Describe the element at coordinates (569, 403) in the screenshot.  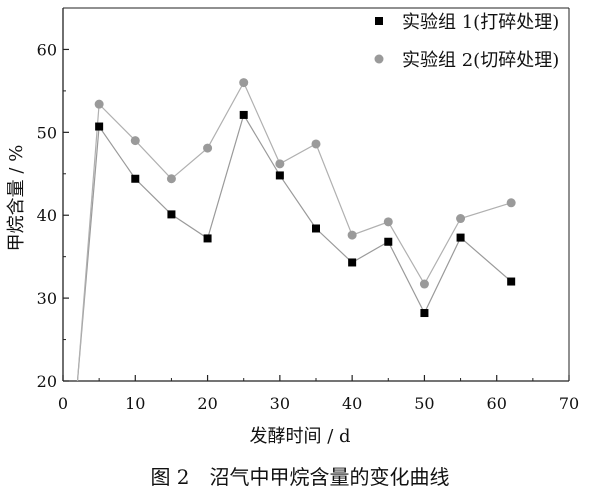
I see `x-tick-label: 70` at that location.